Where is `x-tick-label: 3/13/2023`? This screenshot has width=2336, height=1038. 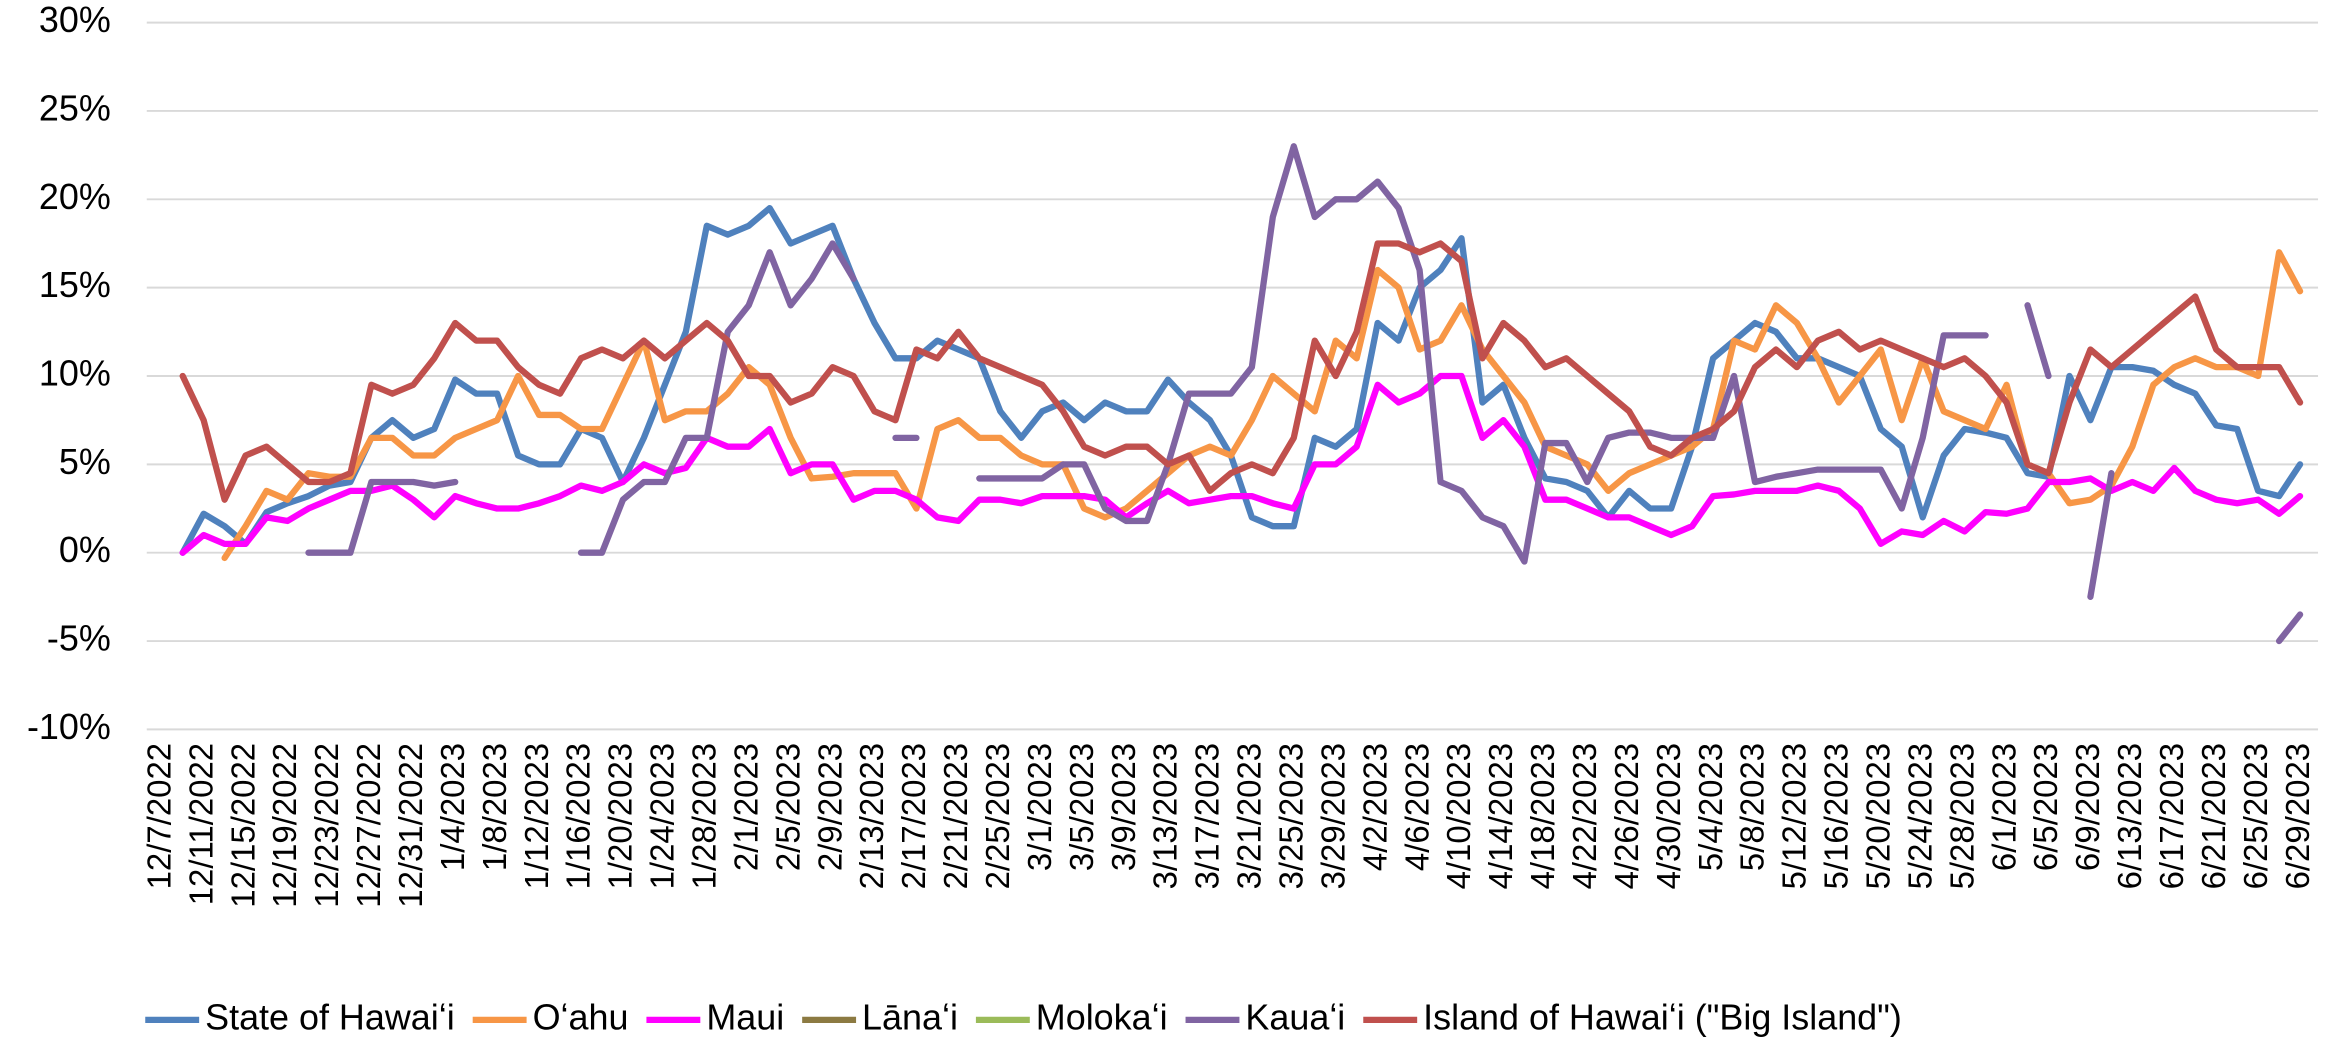 x-tick-label: 3/13/2023 is located at coordinates (1165, 816).